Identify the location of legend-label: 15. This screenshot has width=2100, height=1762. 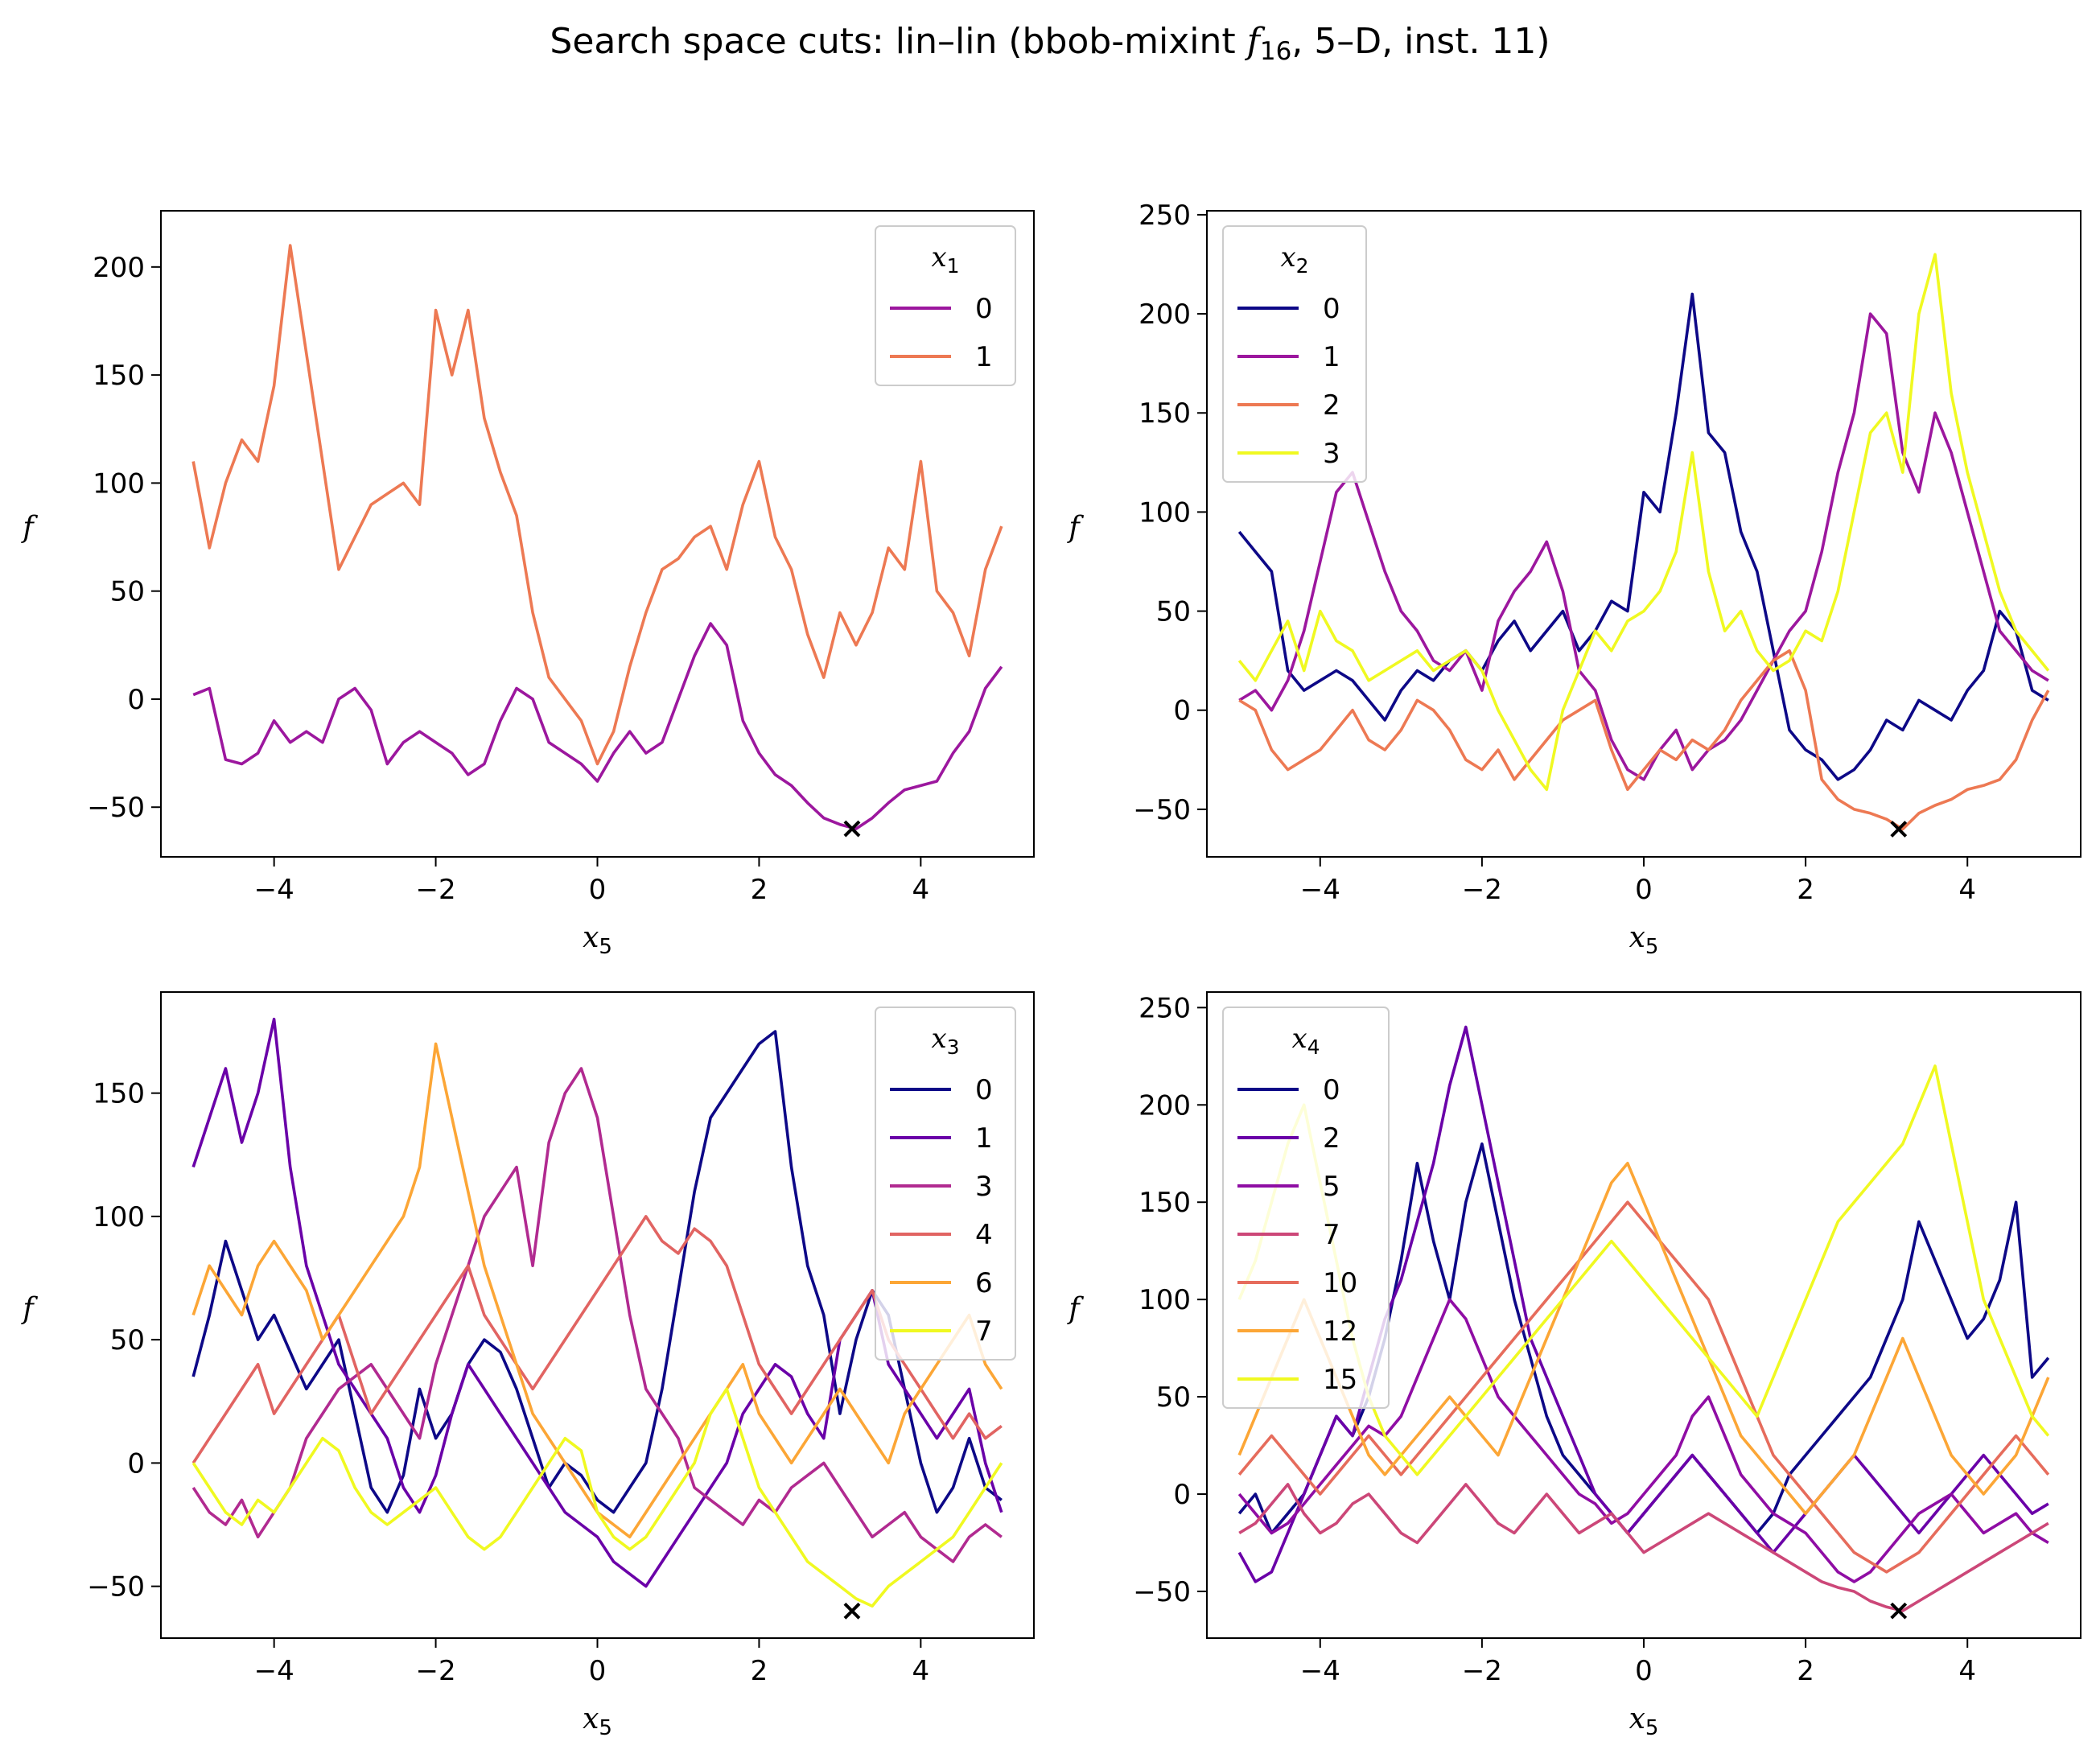
(1340, 1380).